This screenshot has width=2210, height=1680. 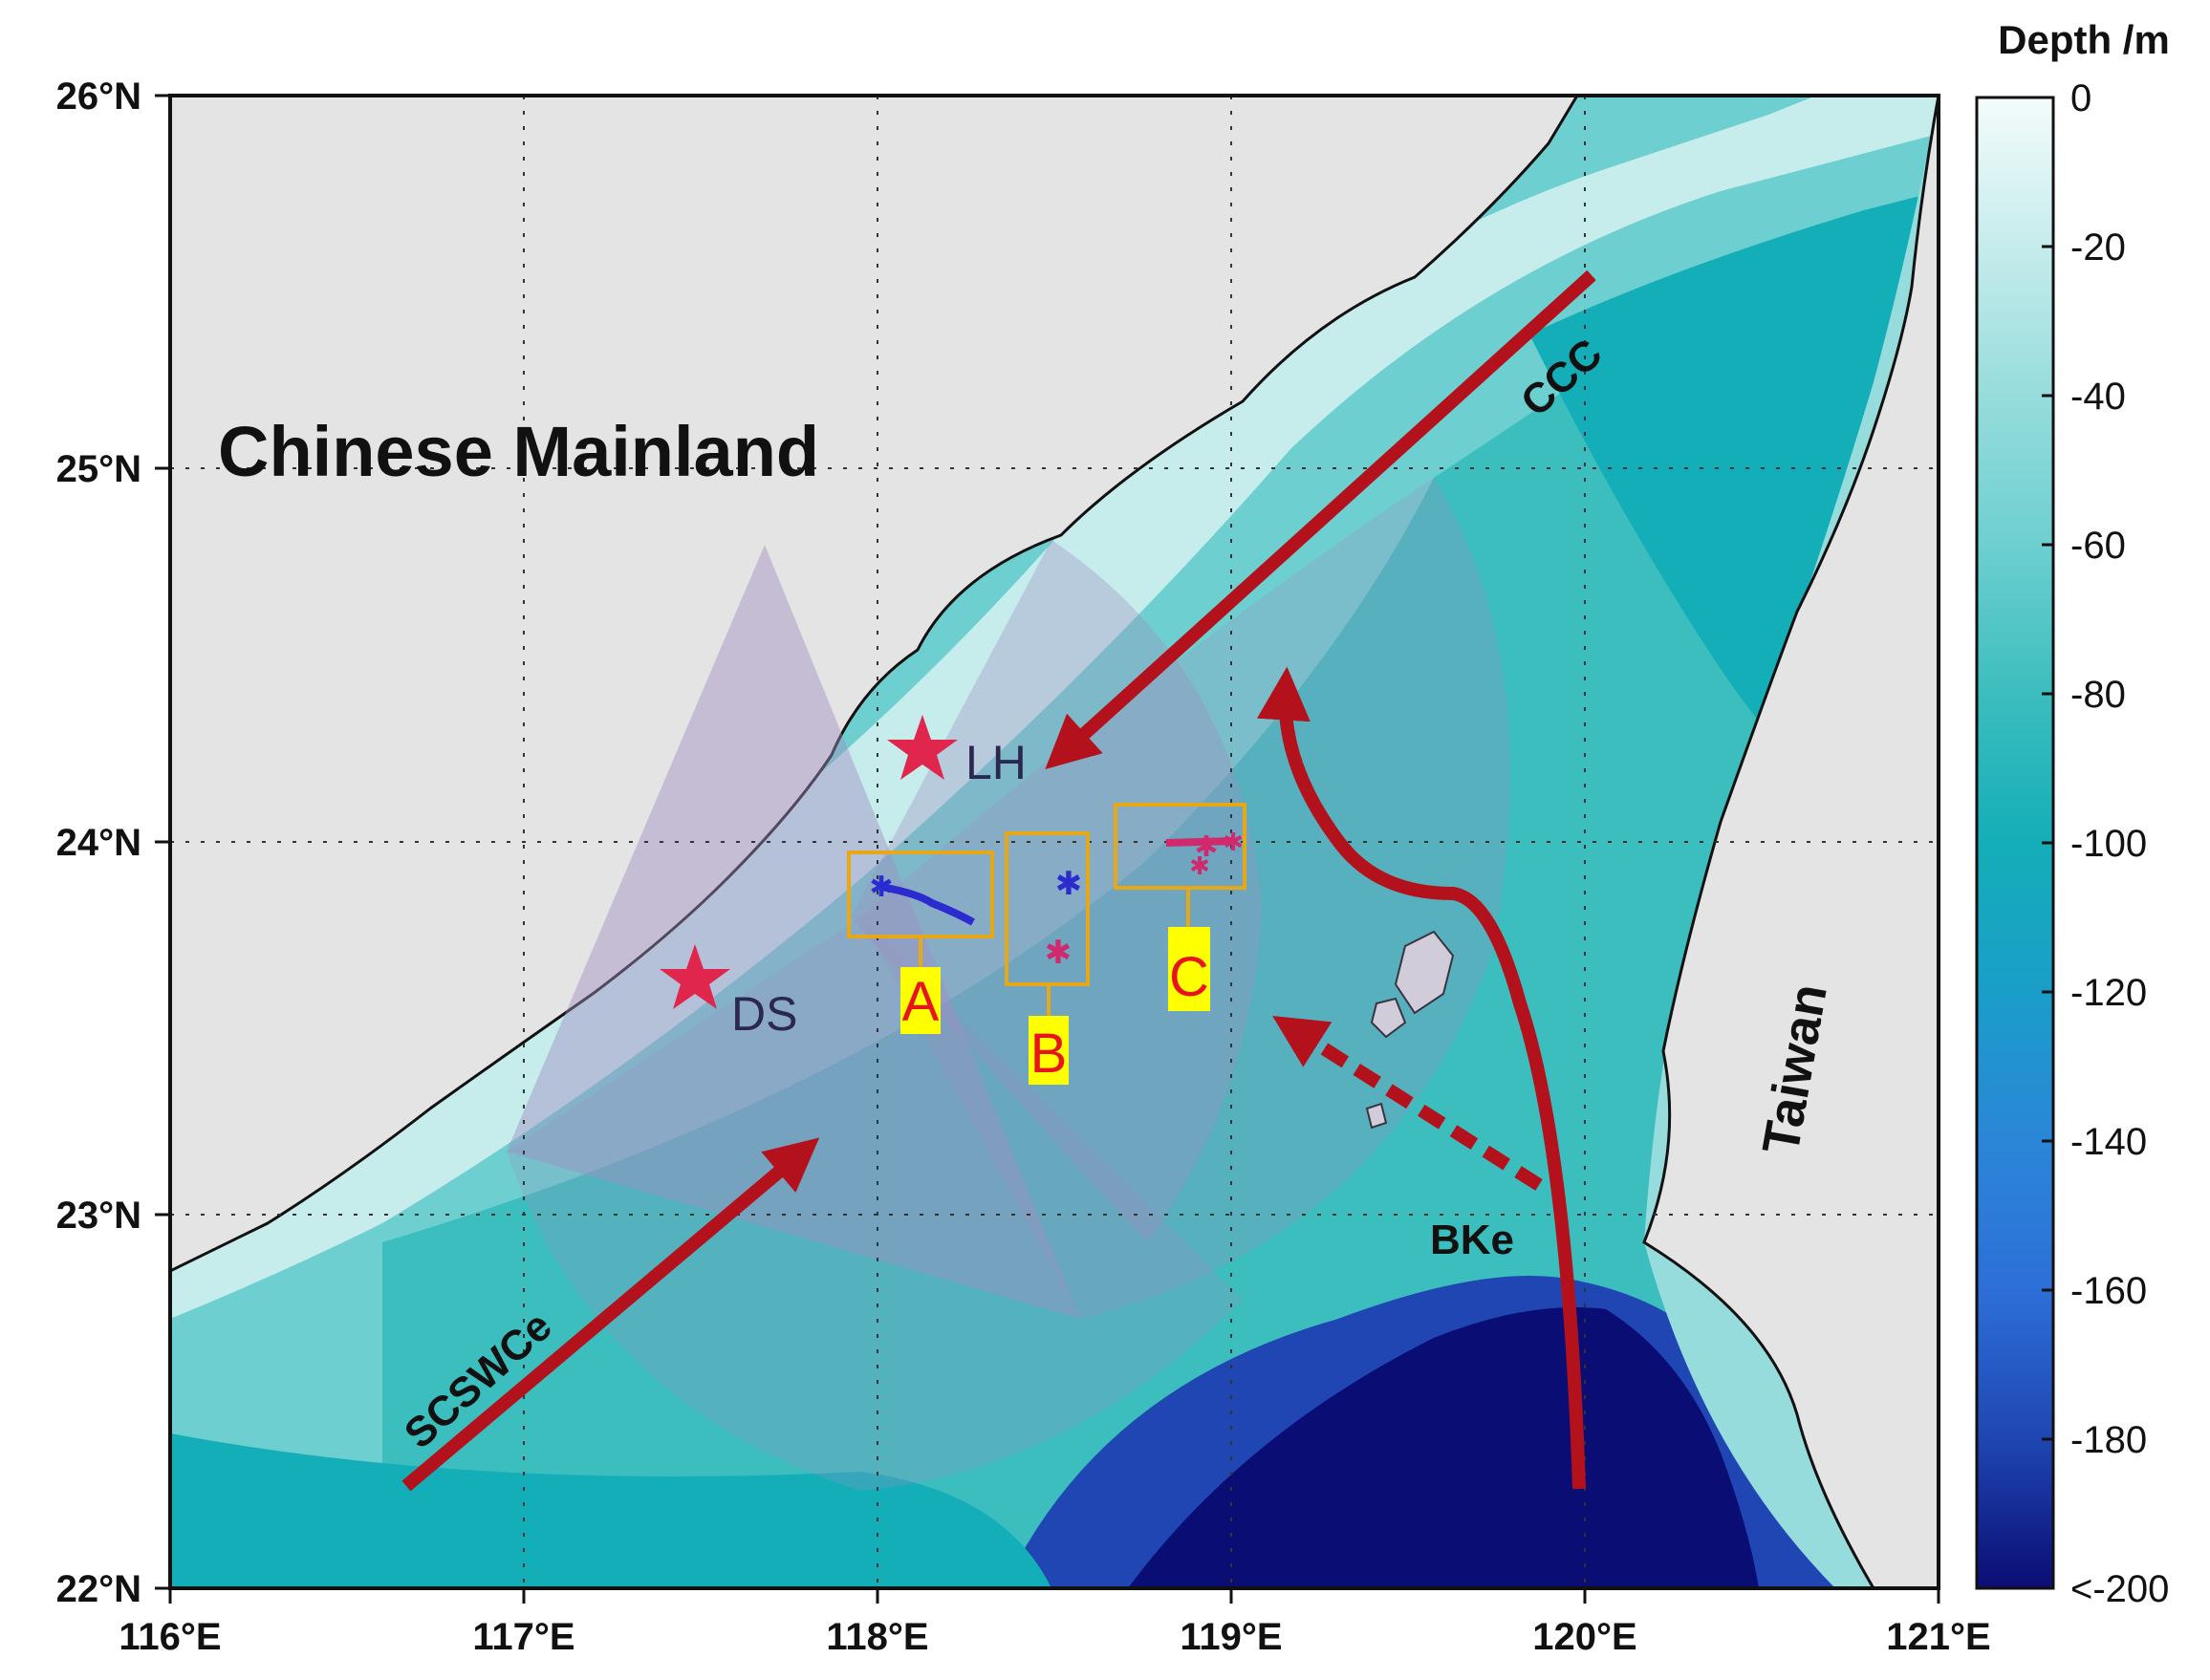 What do you see at coordinates (1321, 520) in the screenshot?
I see `ccc-arrow` at bounding box center [1321, 520].